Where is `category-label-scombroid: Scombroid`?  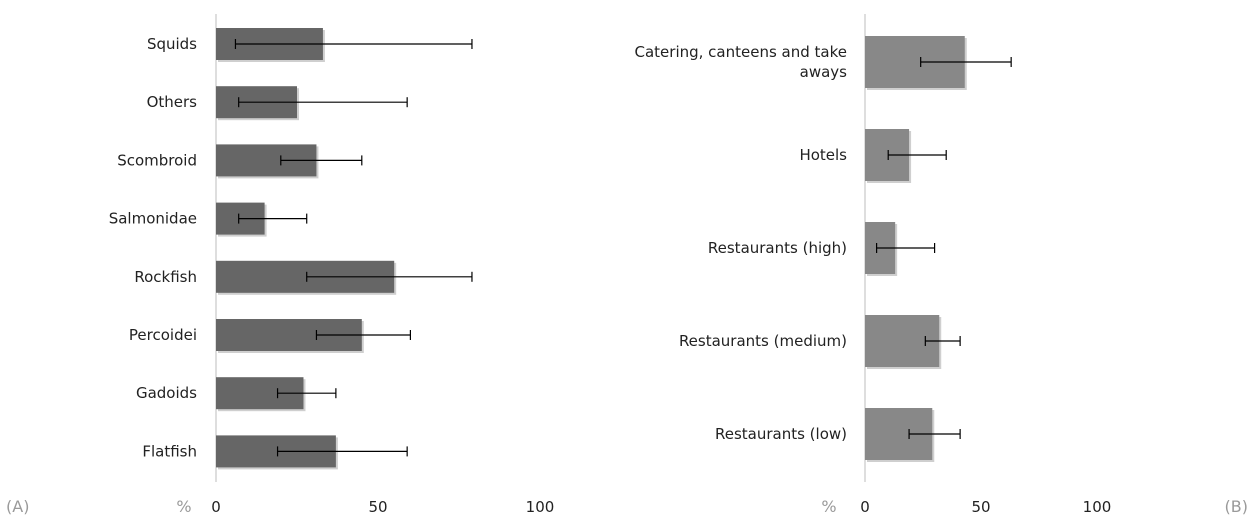 category-label-scombroid: Scombroid is located at coordinates (157, 160).